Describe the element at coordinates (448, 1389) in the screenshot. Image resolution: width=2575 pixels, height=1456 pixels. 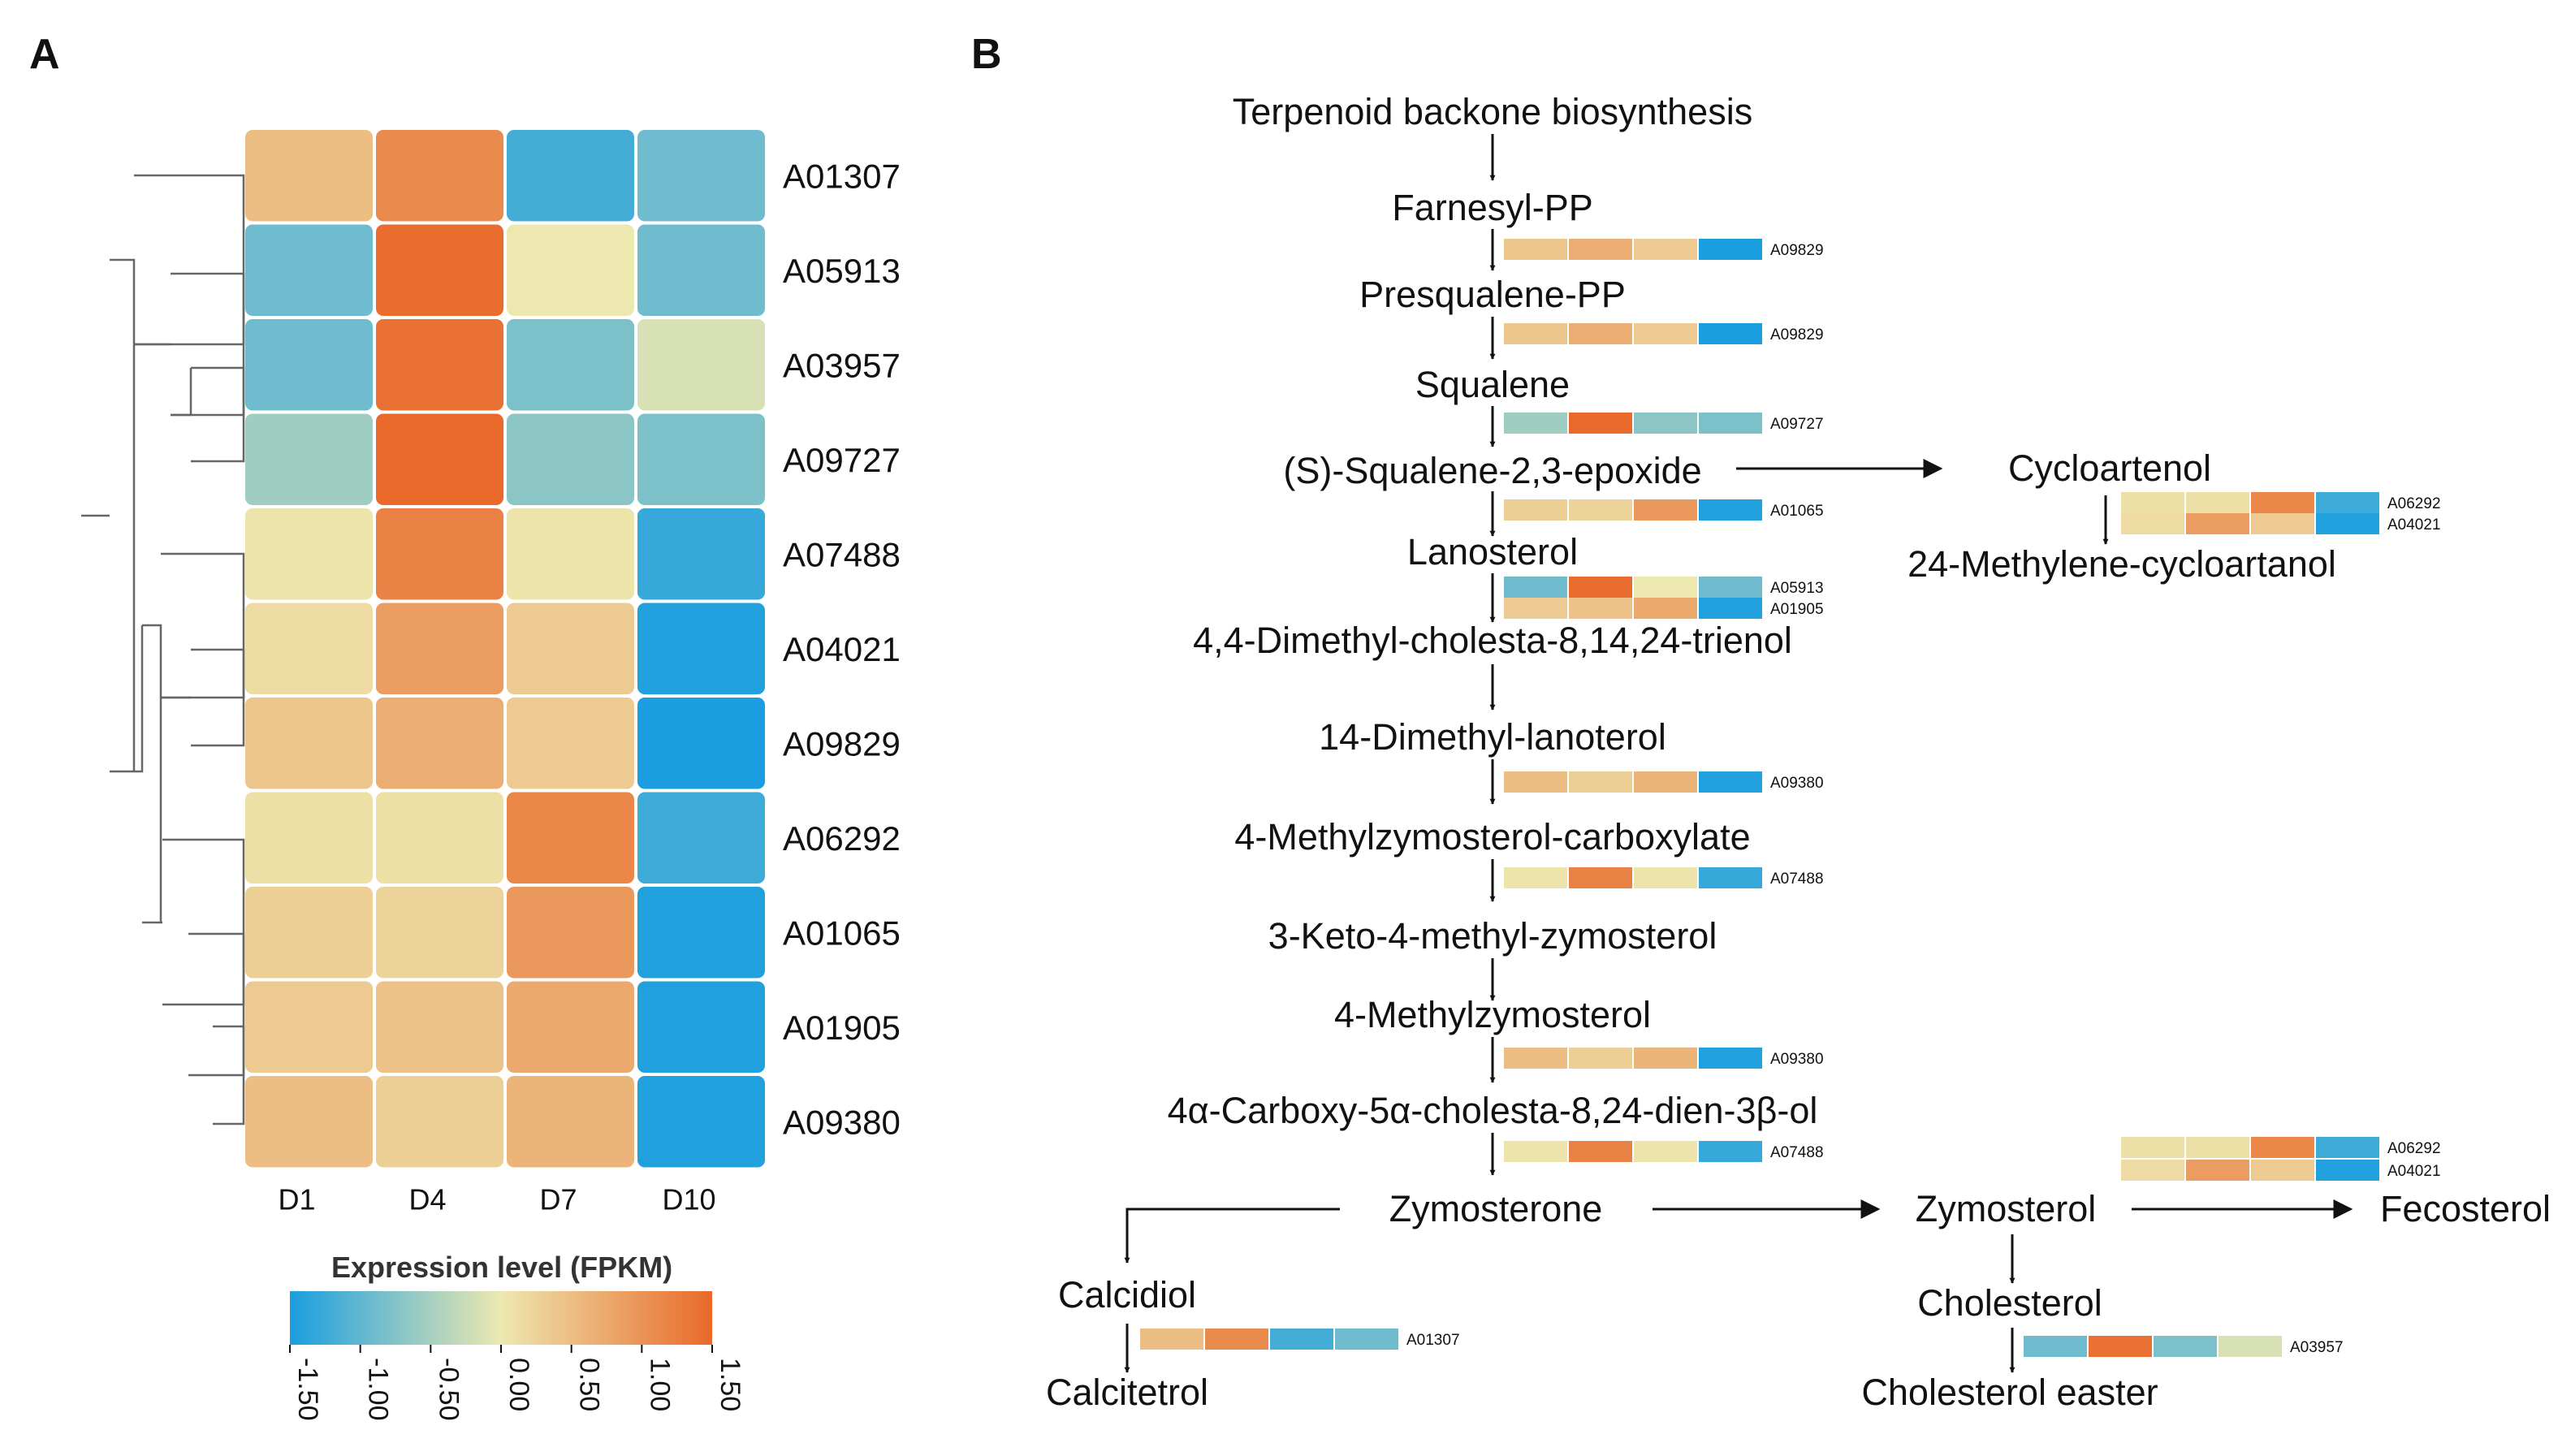
I see `legend-tick-label: -0.50` at that location.